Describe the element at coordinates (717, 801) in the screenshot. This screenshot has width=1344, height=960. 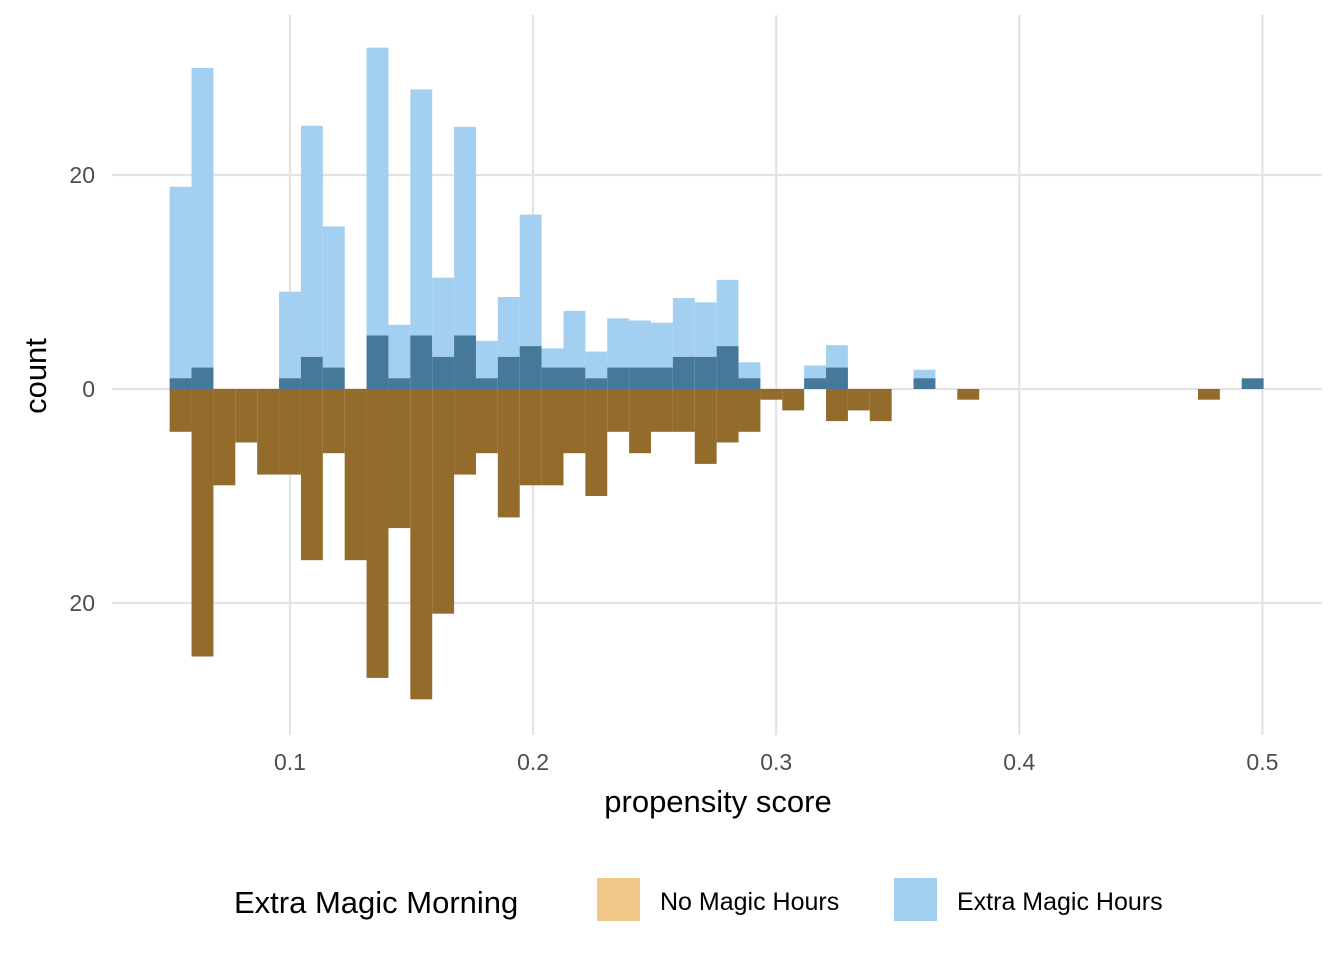
I see `x-axis-title: propensity score` at that location.